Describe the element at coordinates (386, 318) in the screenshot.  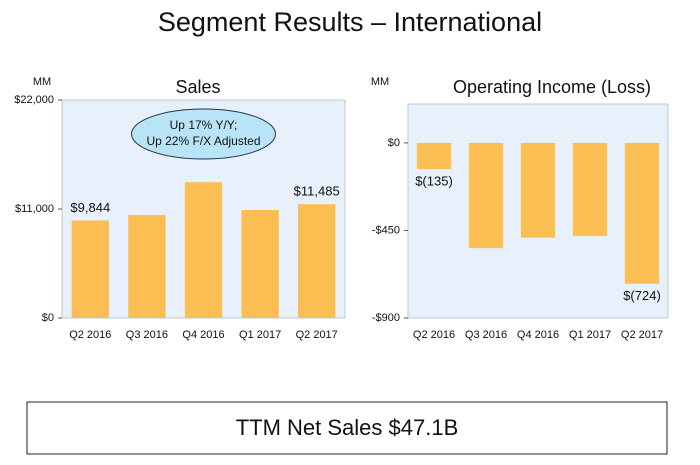
I see `y-tick-label: -$900` at that location.